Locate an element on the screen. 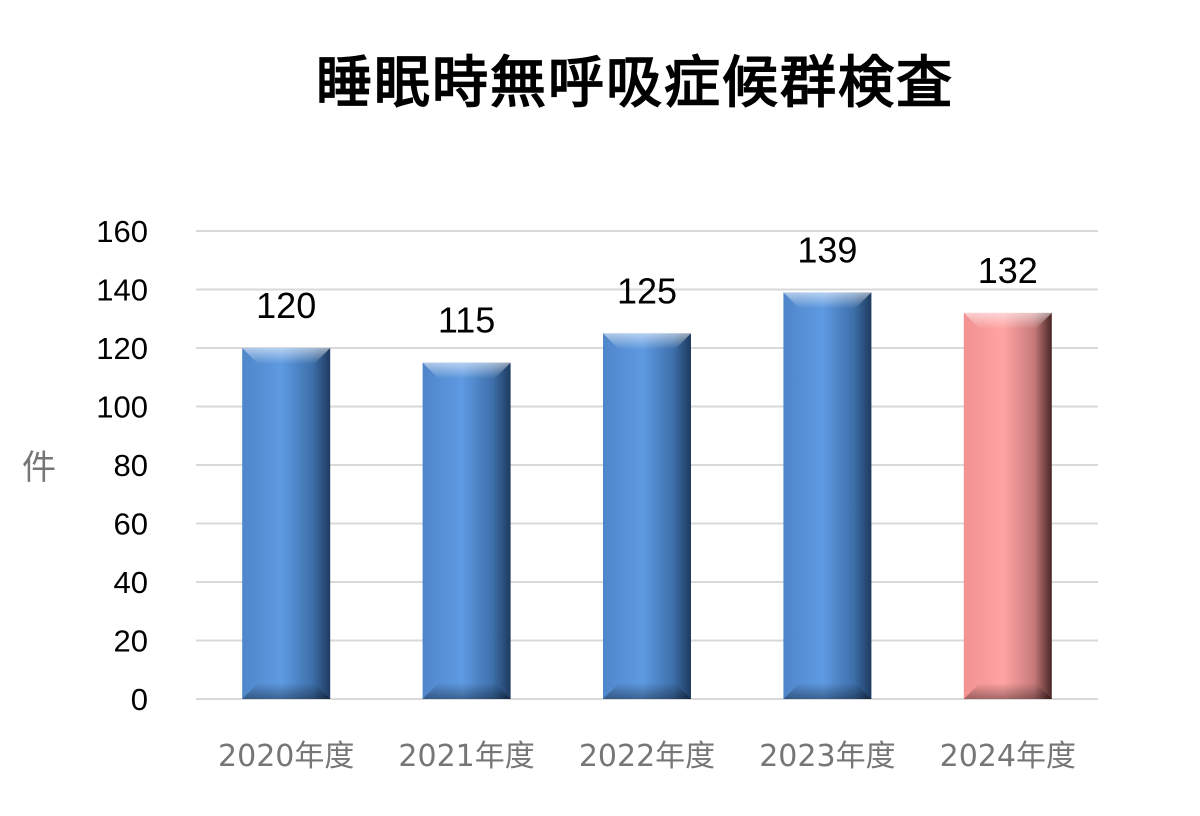 Image resolution: width=1200 pixels, height=816 pixels. data-label: 132 is located at coordinates (1008, 270).